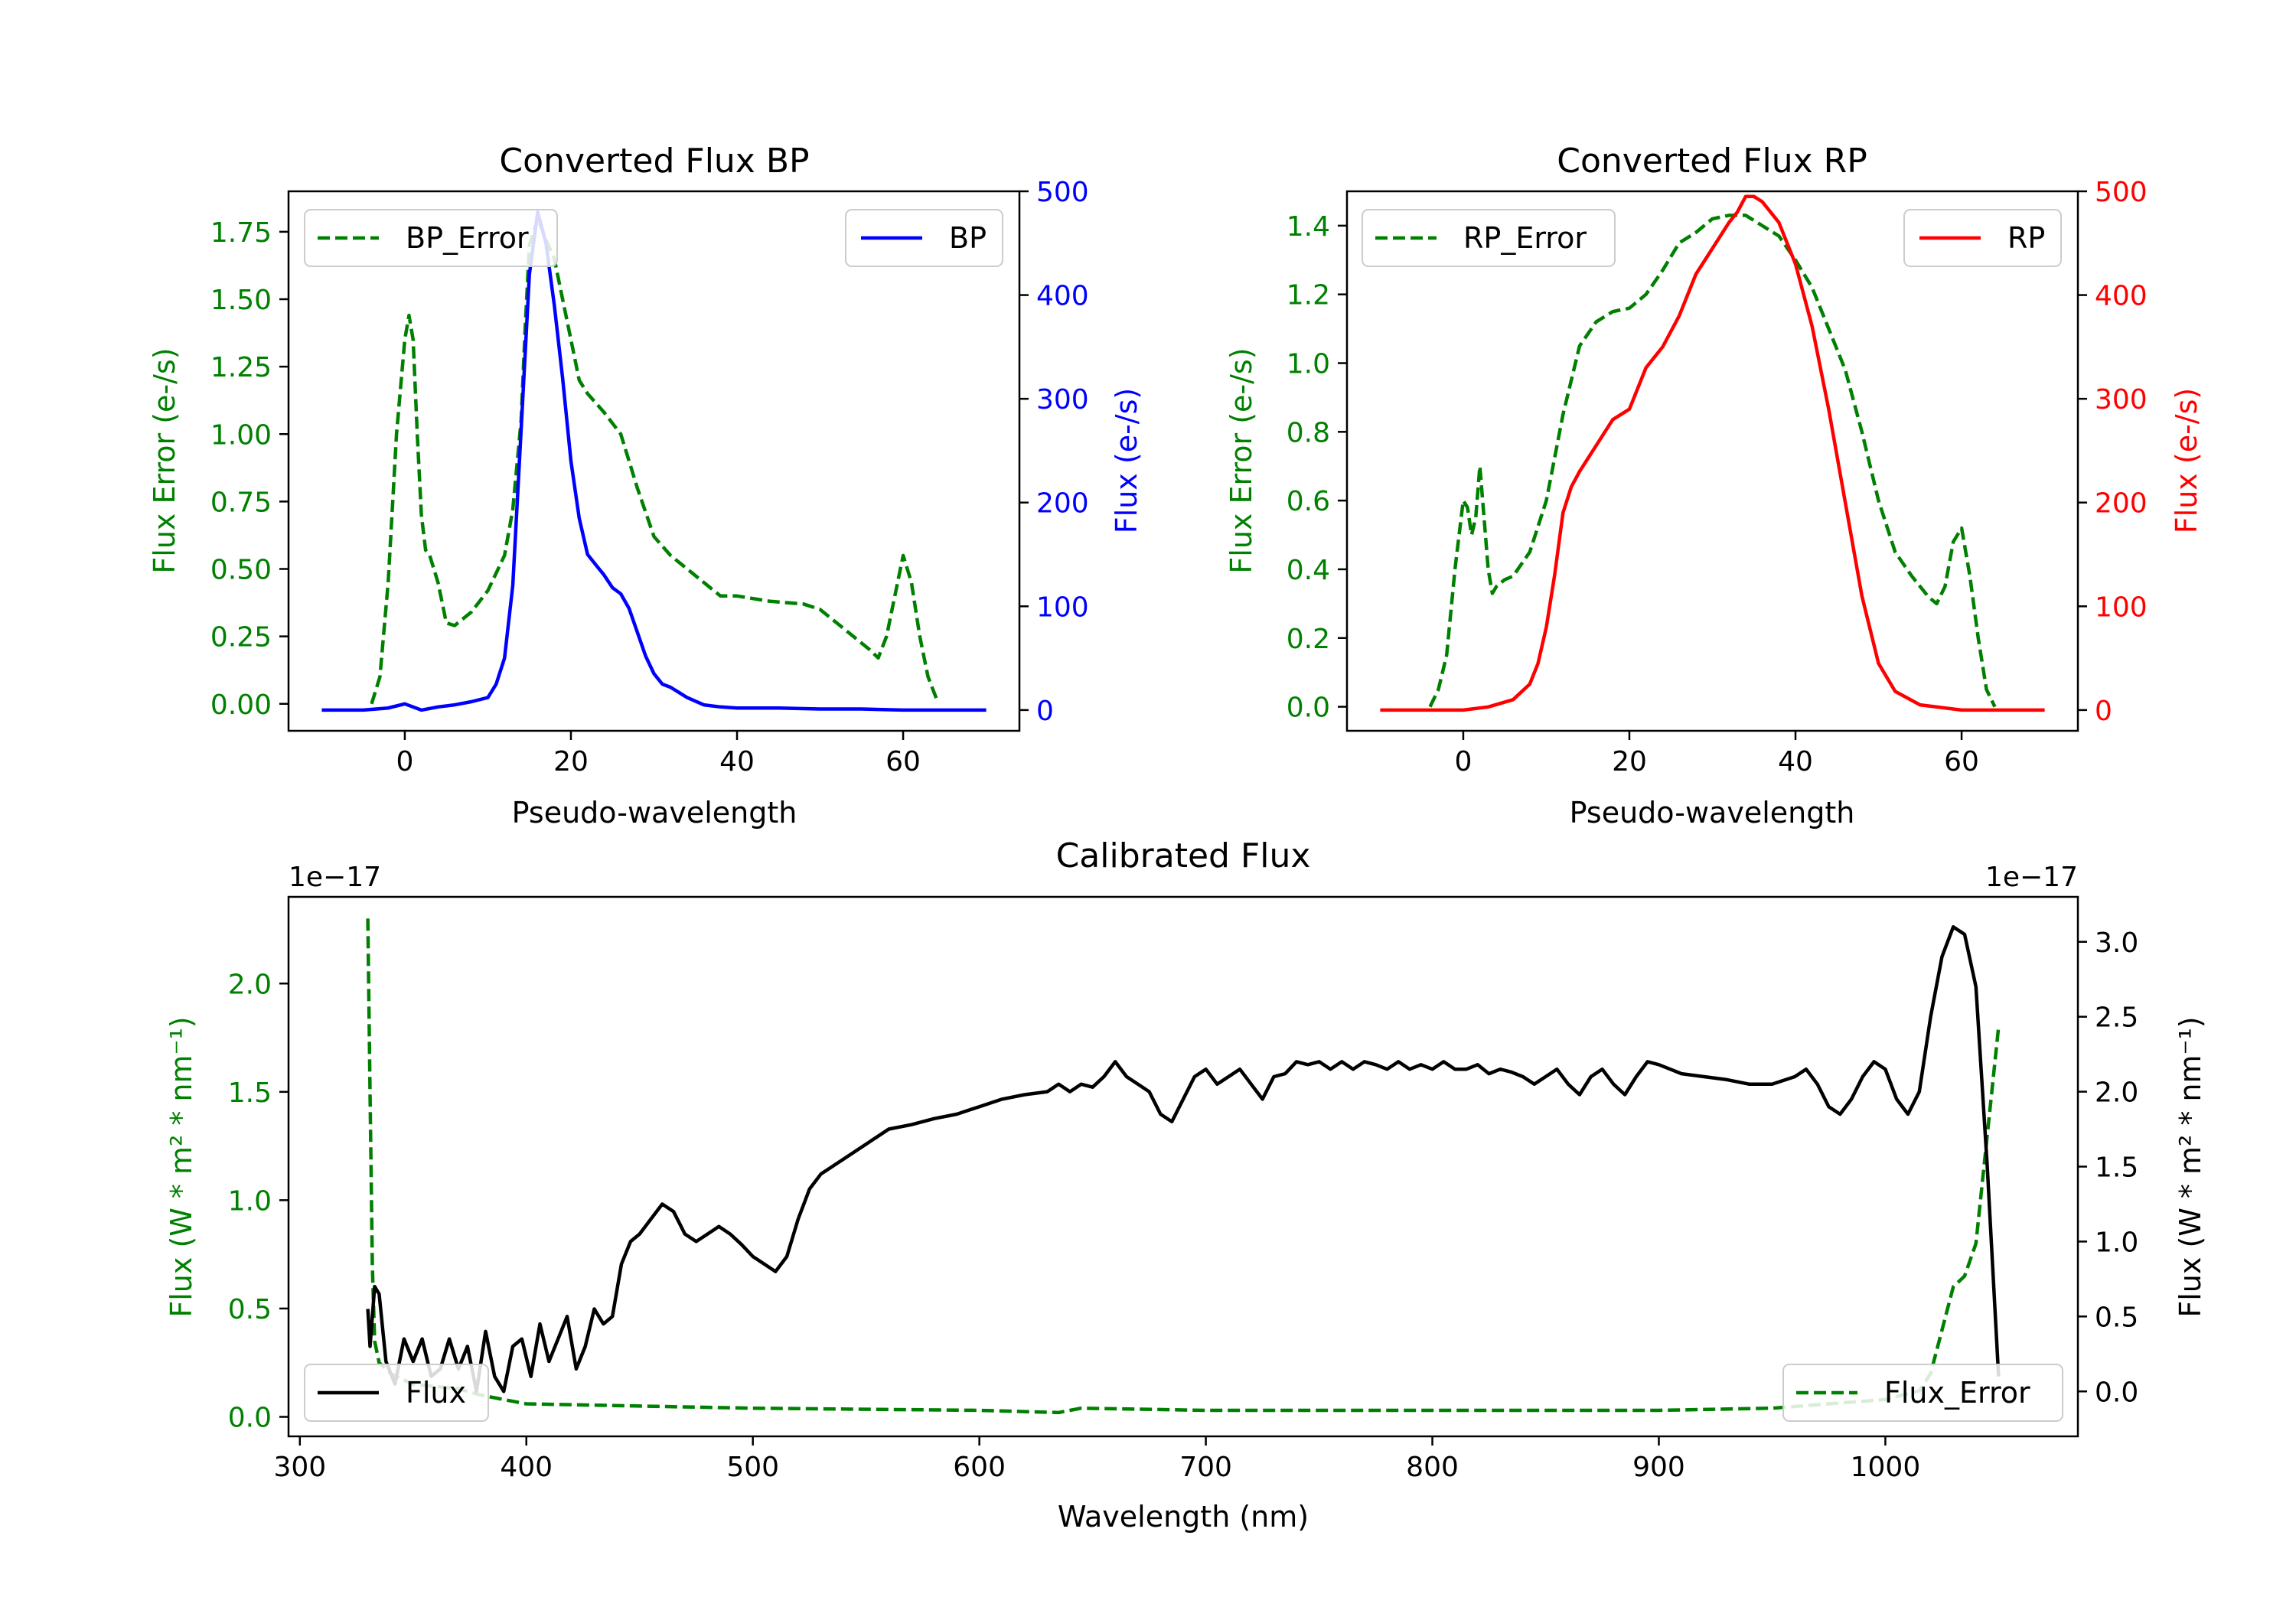  I want to click on calibrated-xtick-label: 1000, so click(1886, 1467).